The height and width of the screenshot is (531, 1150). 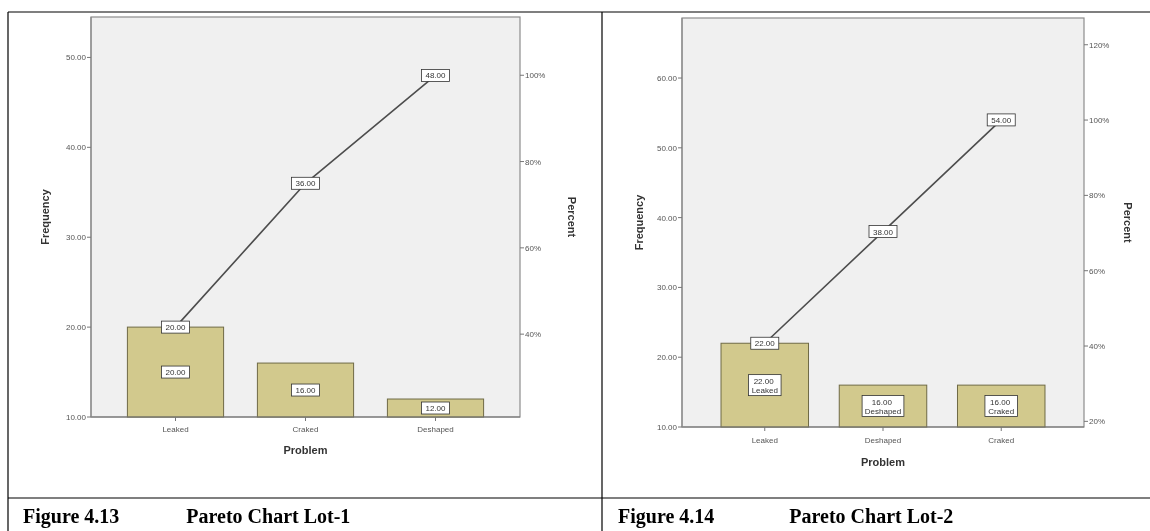 What do you see at coordinates (187, 516) in the screenshot?
I see `chart-title: Figure 4.13 Pareto Chart Lot-1` at bounding box center [187, 516].